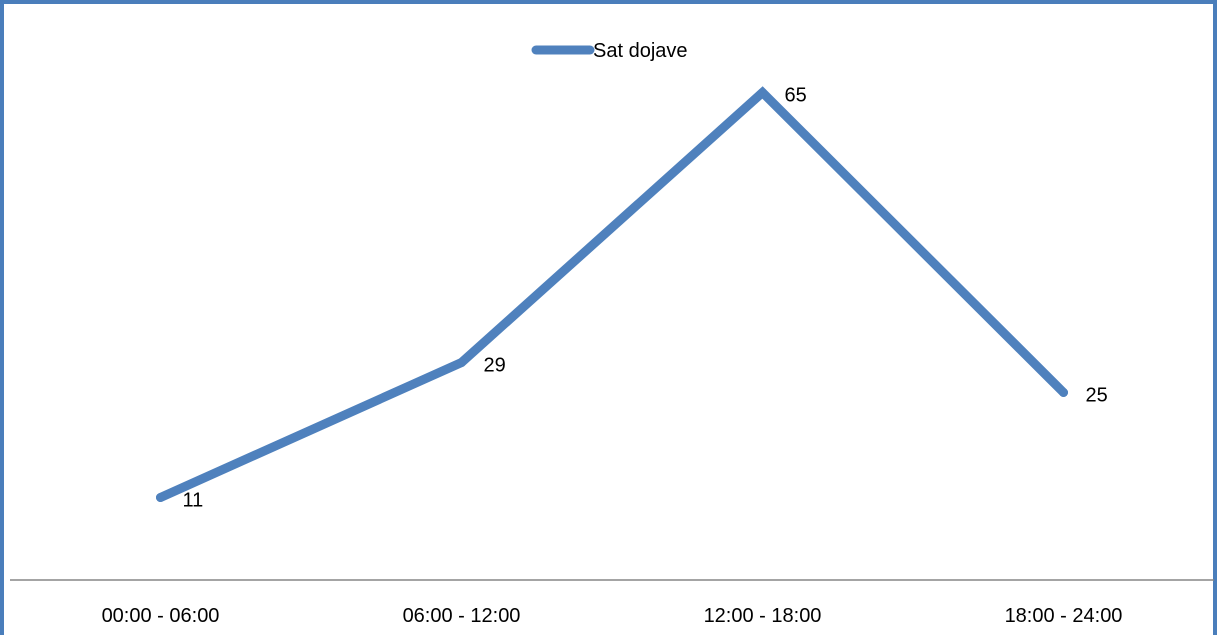 The width and height of the screenshot is (1217, 635). What do you see at coordinates (495, 366) in the screenshot?
I see `data-label: 29` at bounding box center [495, 366].